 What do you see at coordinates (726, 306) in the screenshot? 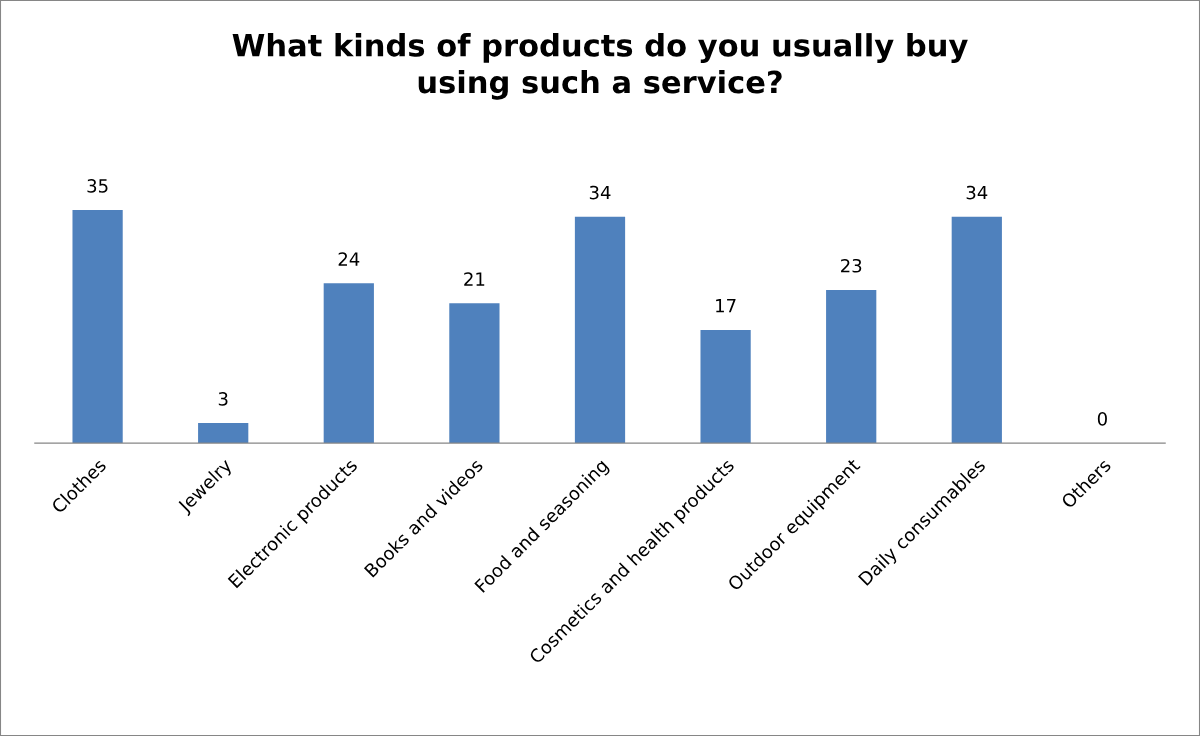
I see `data-label: 17` at bounding box center [726, 306].